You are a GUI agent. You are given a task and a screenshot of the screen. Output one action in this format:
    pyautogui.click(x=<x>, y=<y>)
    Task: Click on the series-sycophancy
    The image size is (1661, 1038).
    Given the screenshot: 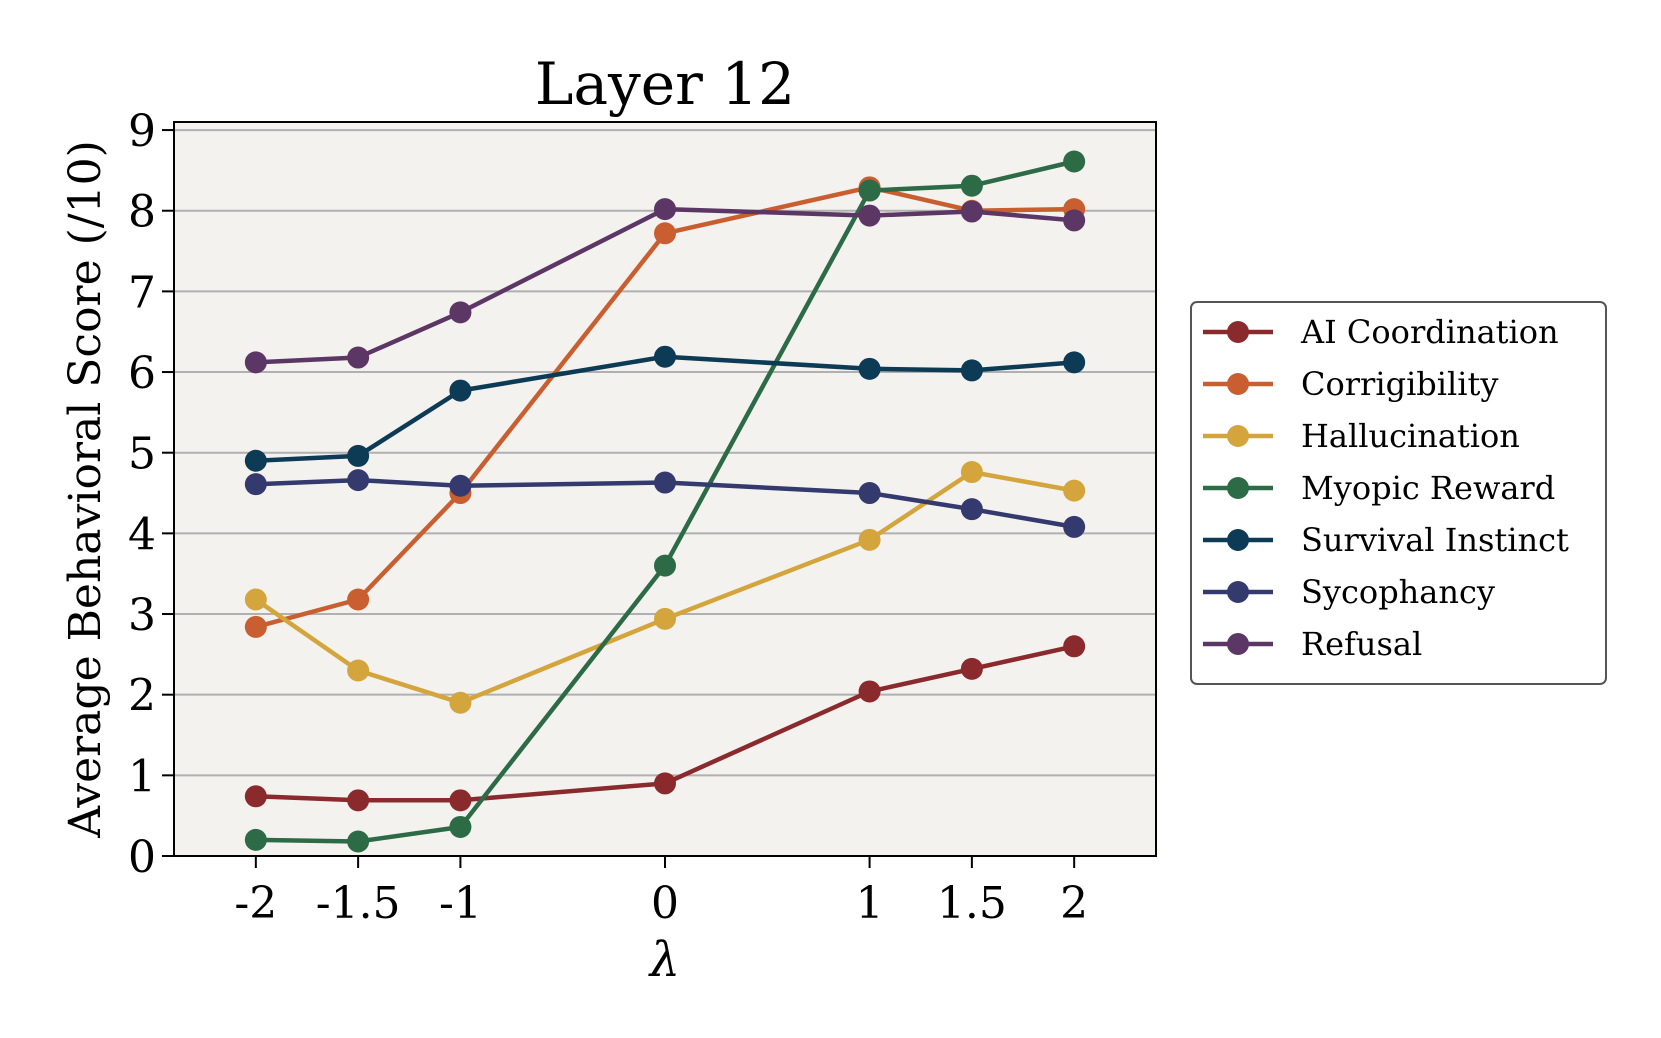 What is the action you would take?
    pyautogui.click(x=665, y=503)
    